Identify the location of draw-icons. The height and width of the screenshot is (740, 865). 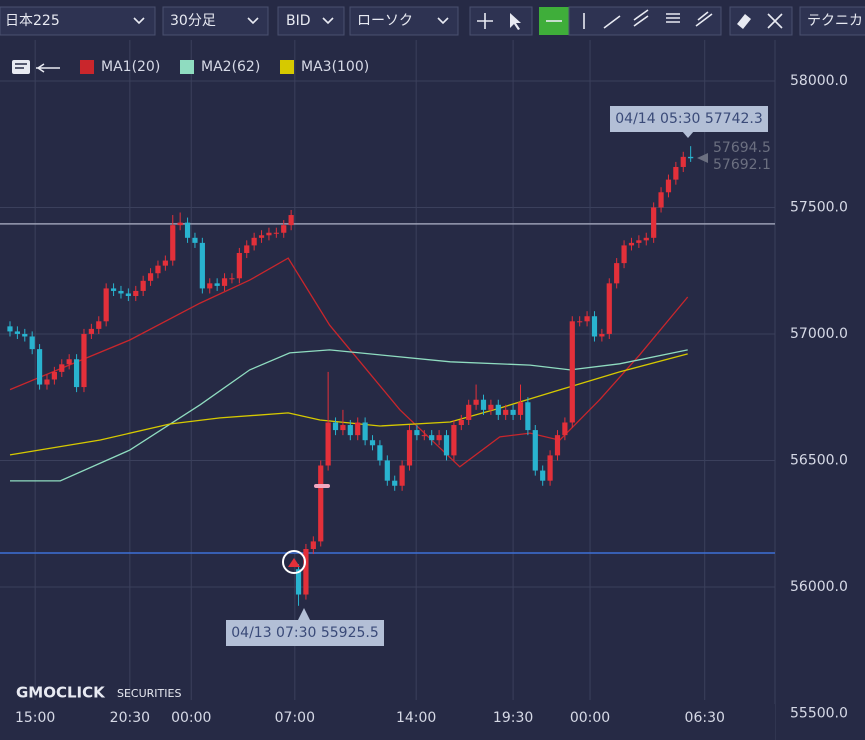
(648, 19).